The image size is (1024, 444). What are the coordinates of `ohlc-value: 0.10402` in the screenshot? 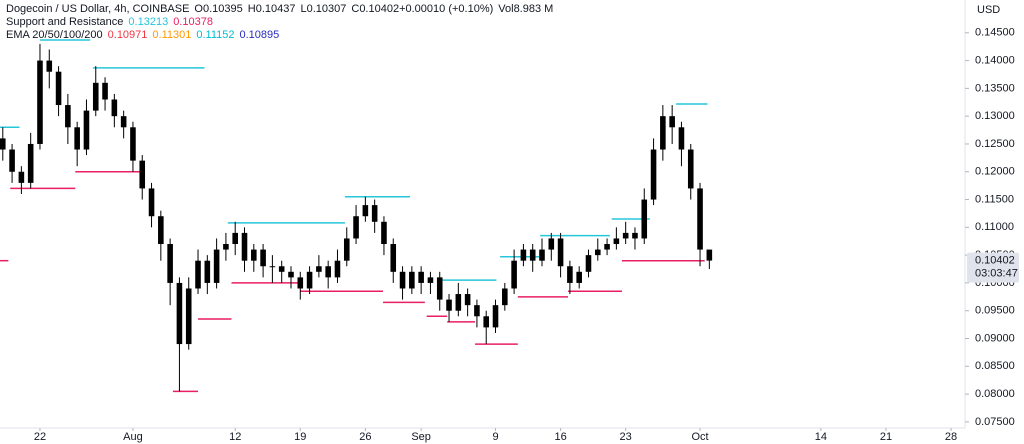 It's located at (379, 9).